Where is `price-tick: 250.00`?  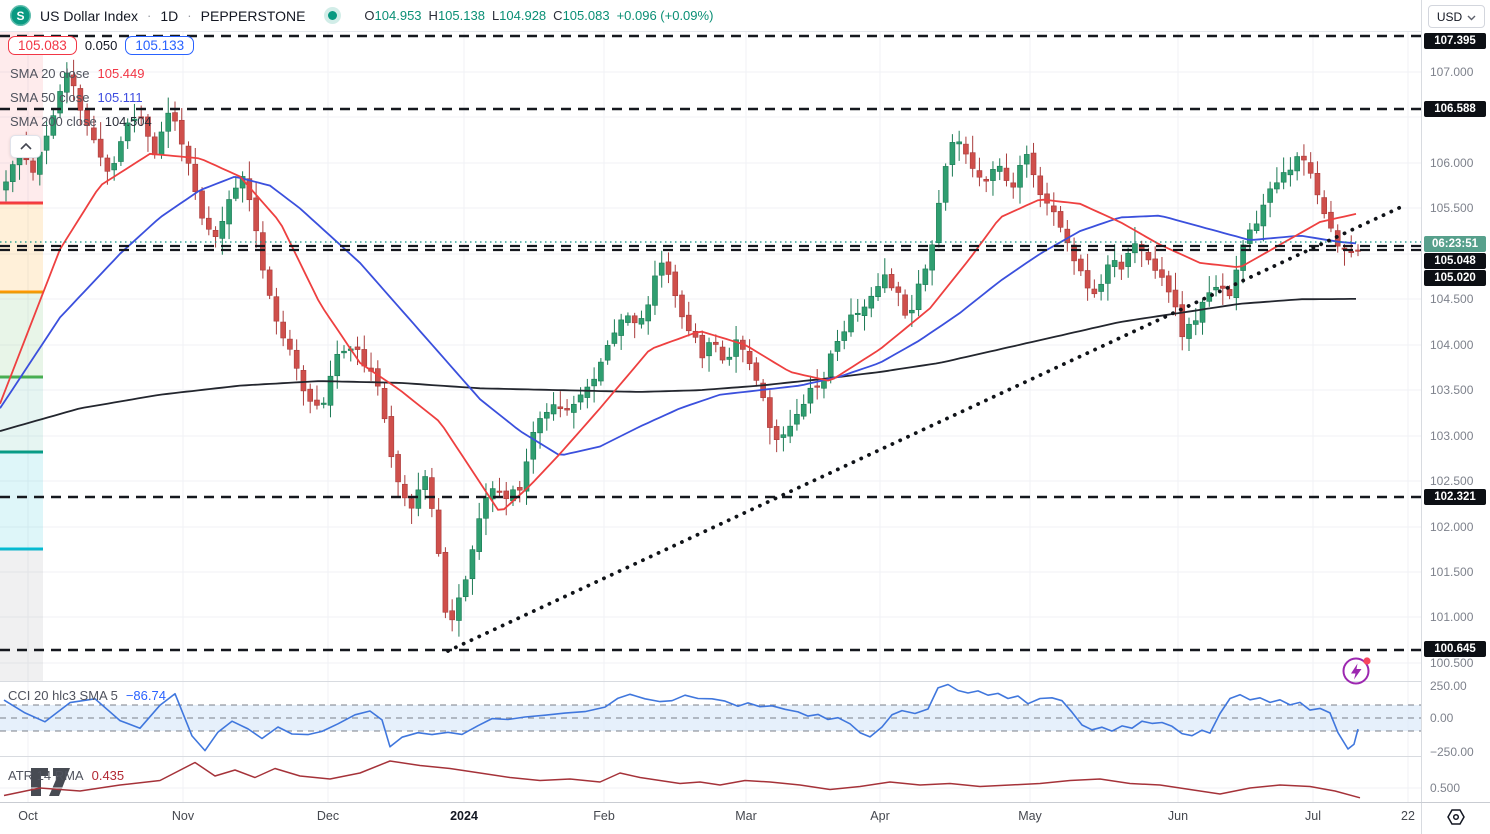
price-tick: 250.00 is located at coordinates (1448, 686).